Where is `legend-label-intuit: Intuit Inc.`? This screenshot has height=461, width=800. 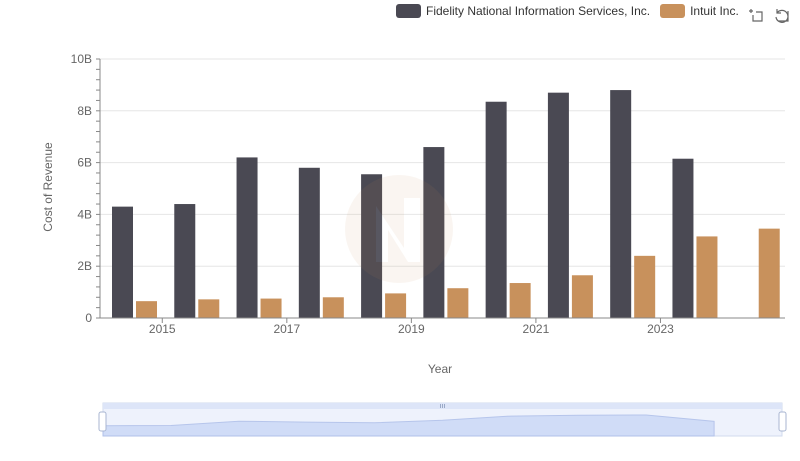 legend-label-intuit: Intuit Inc. is located at coordinates (714, 11).